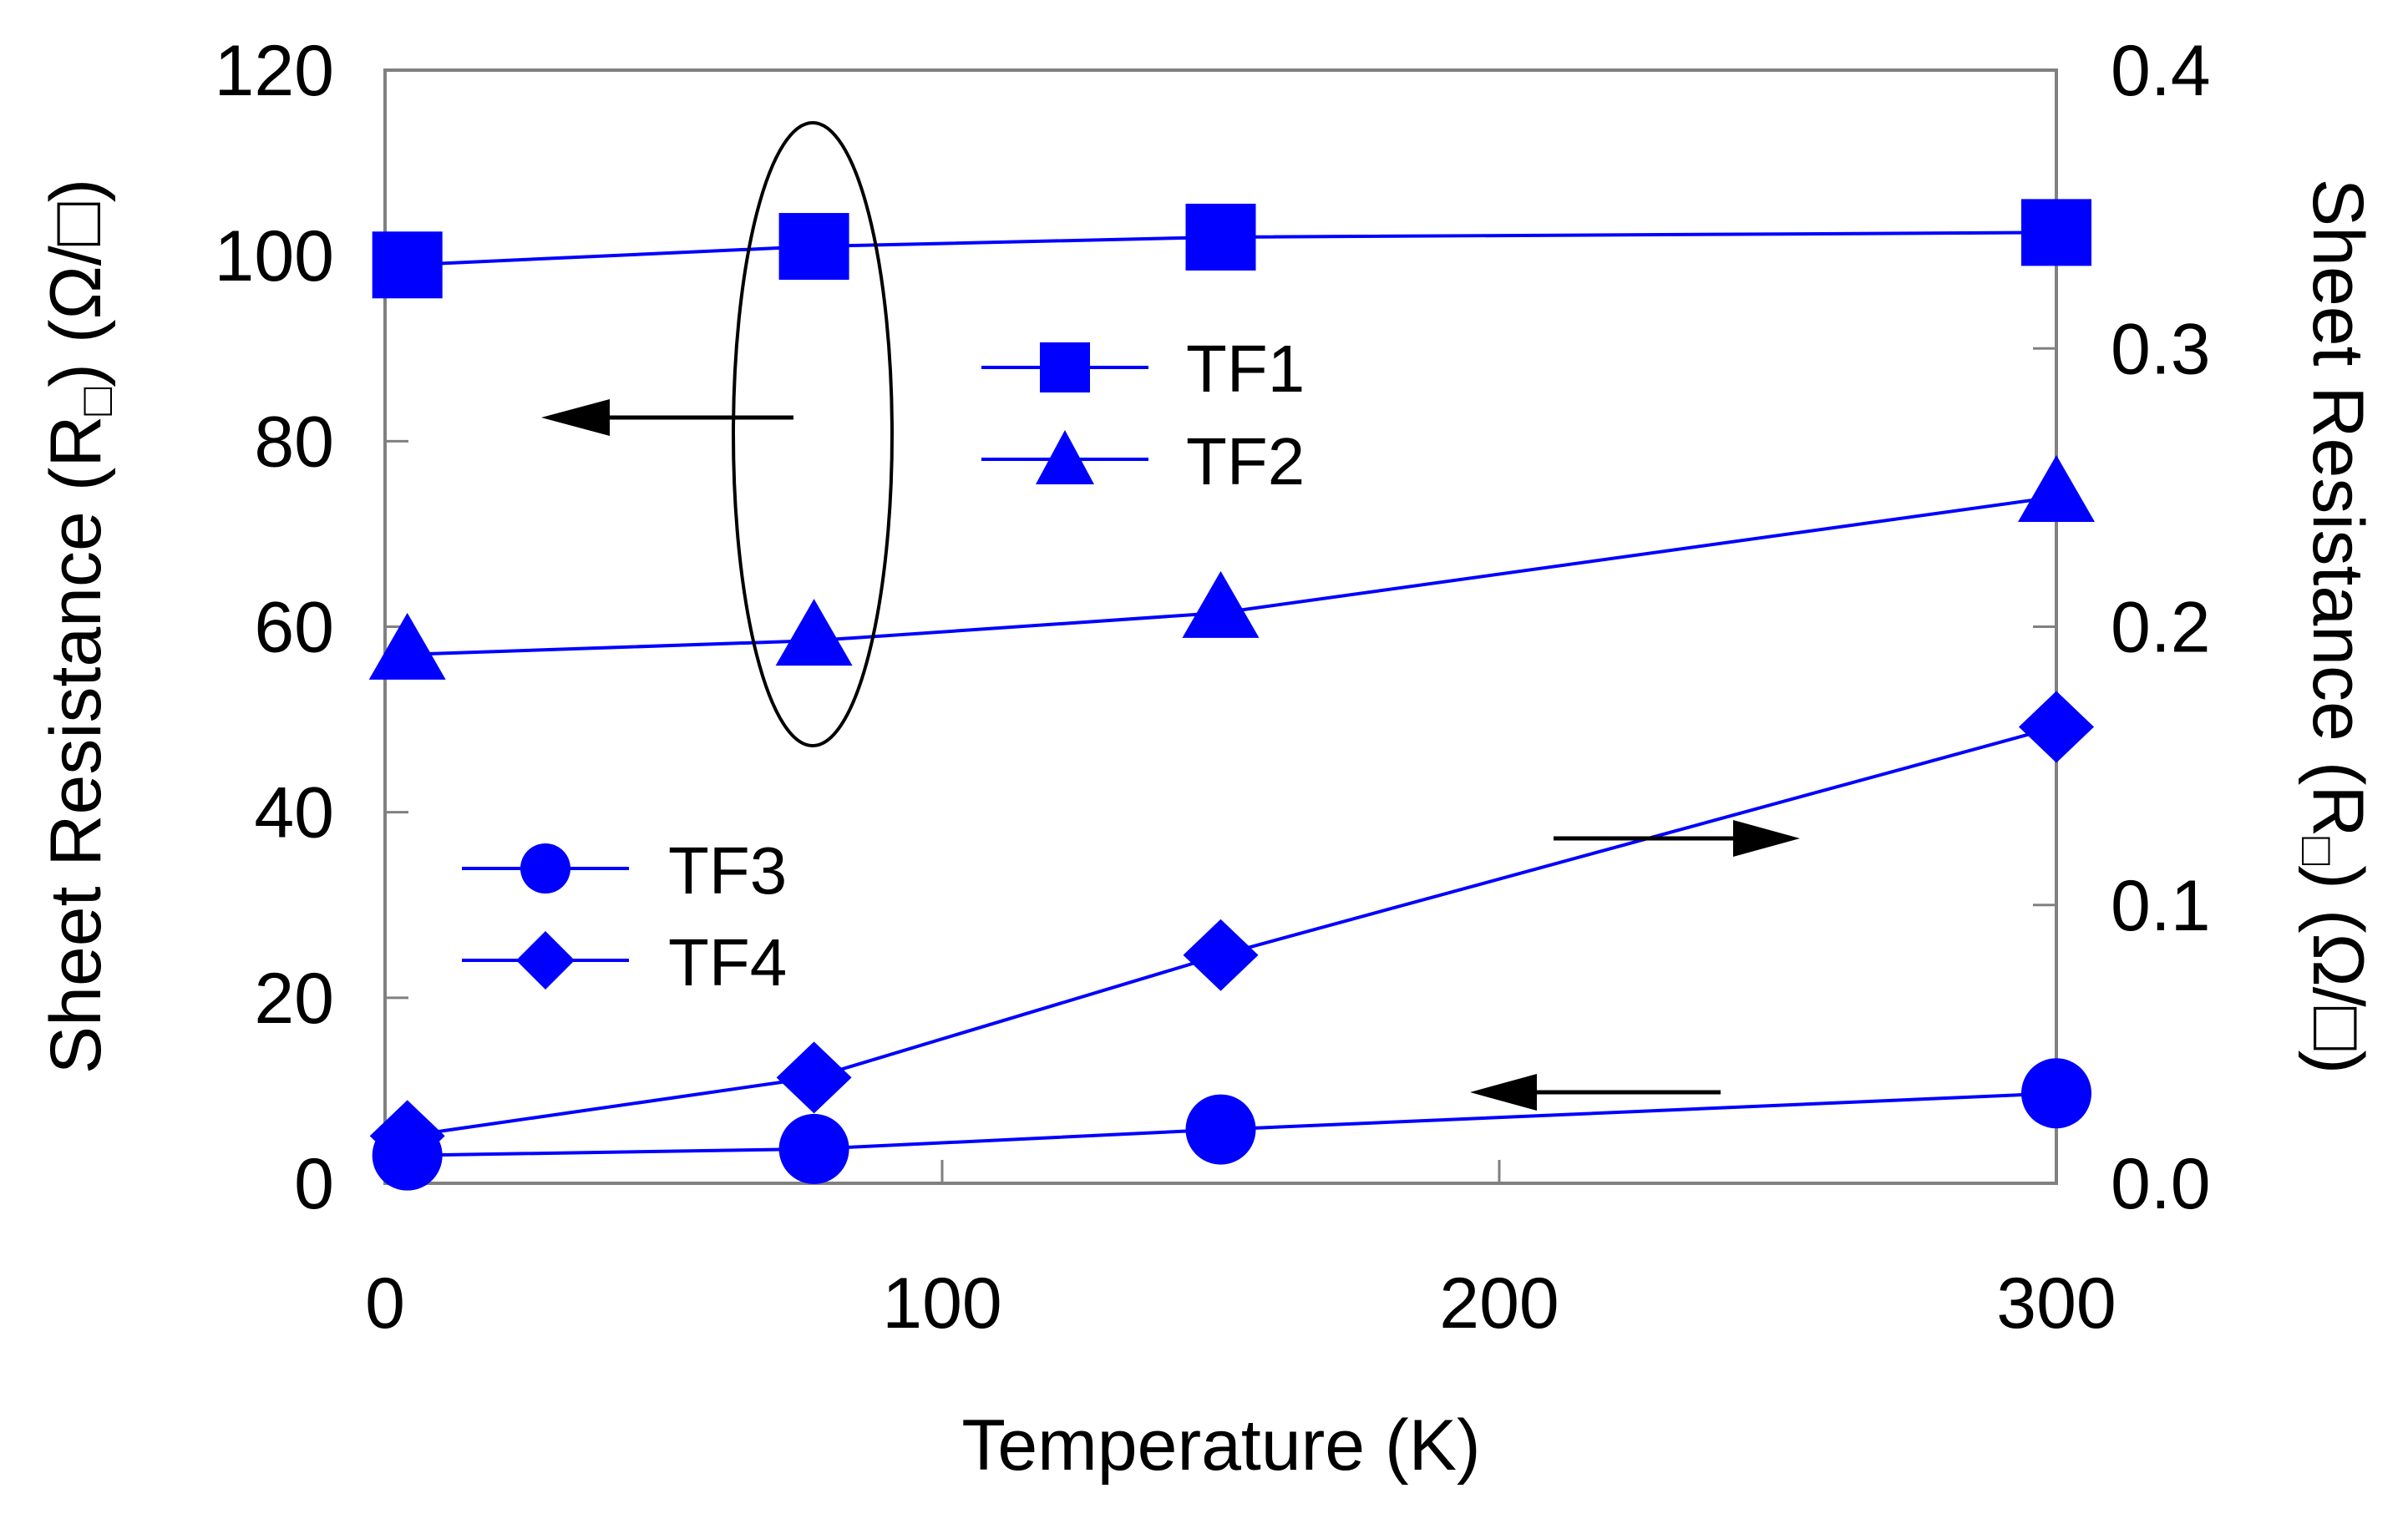 The height and width of the screenshot is (1534, 2408). What do you see at coordinates (76, 745) in the screenshot?
I see `y-left-title-prefix: Sheet Resistance (R` at bounding box center [76, 745].